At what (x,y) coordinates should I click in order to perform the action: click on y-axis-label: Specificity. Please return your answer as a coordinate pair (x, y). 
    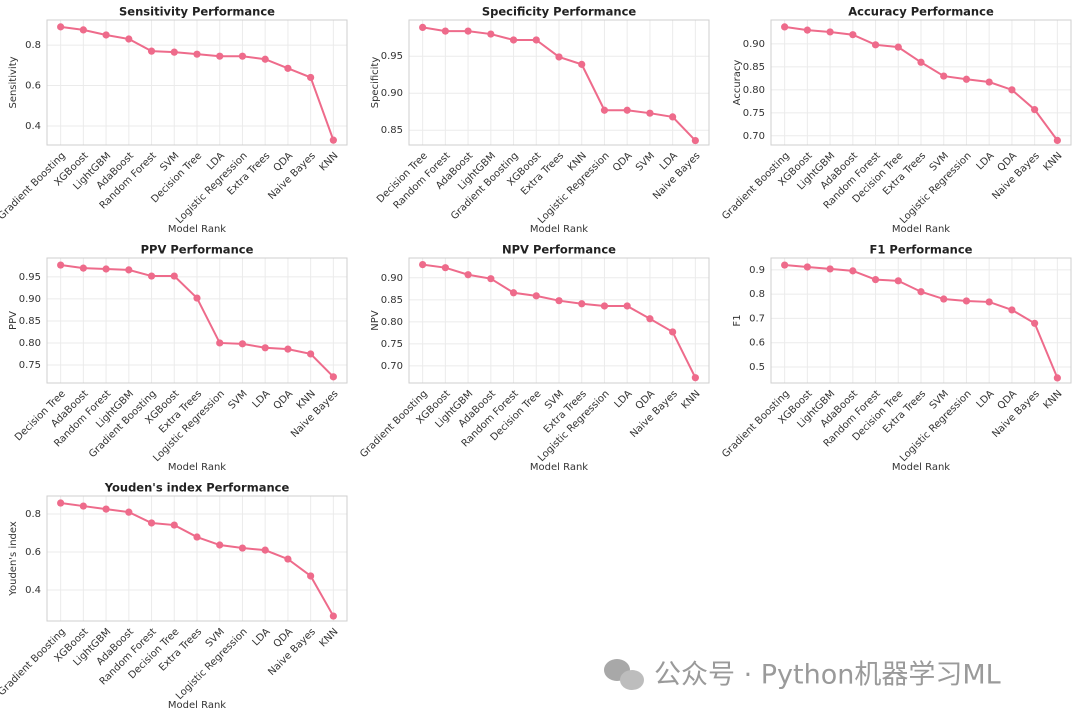
    Looking at the image, I should click on (375, 83).